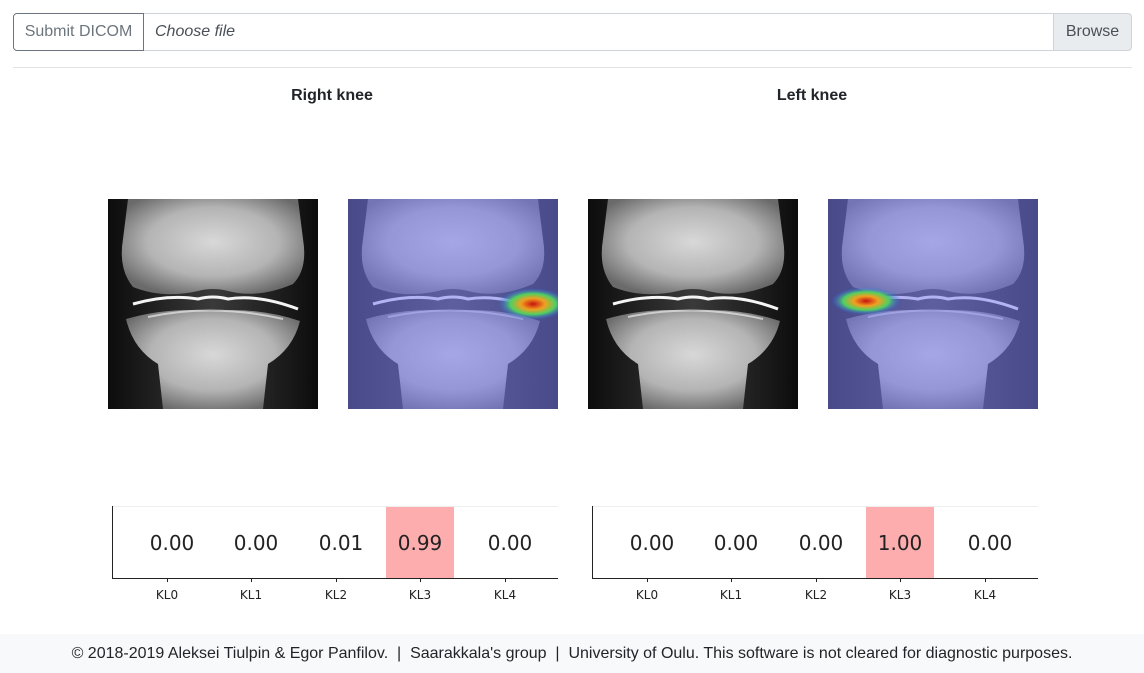  What do you see at coordinates (341, 542) in the screenshot?
I see `right-kl2-probability: 0.01` at bounding box center [341, 542].